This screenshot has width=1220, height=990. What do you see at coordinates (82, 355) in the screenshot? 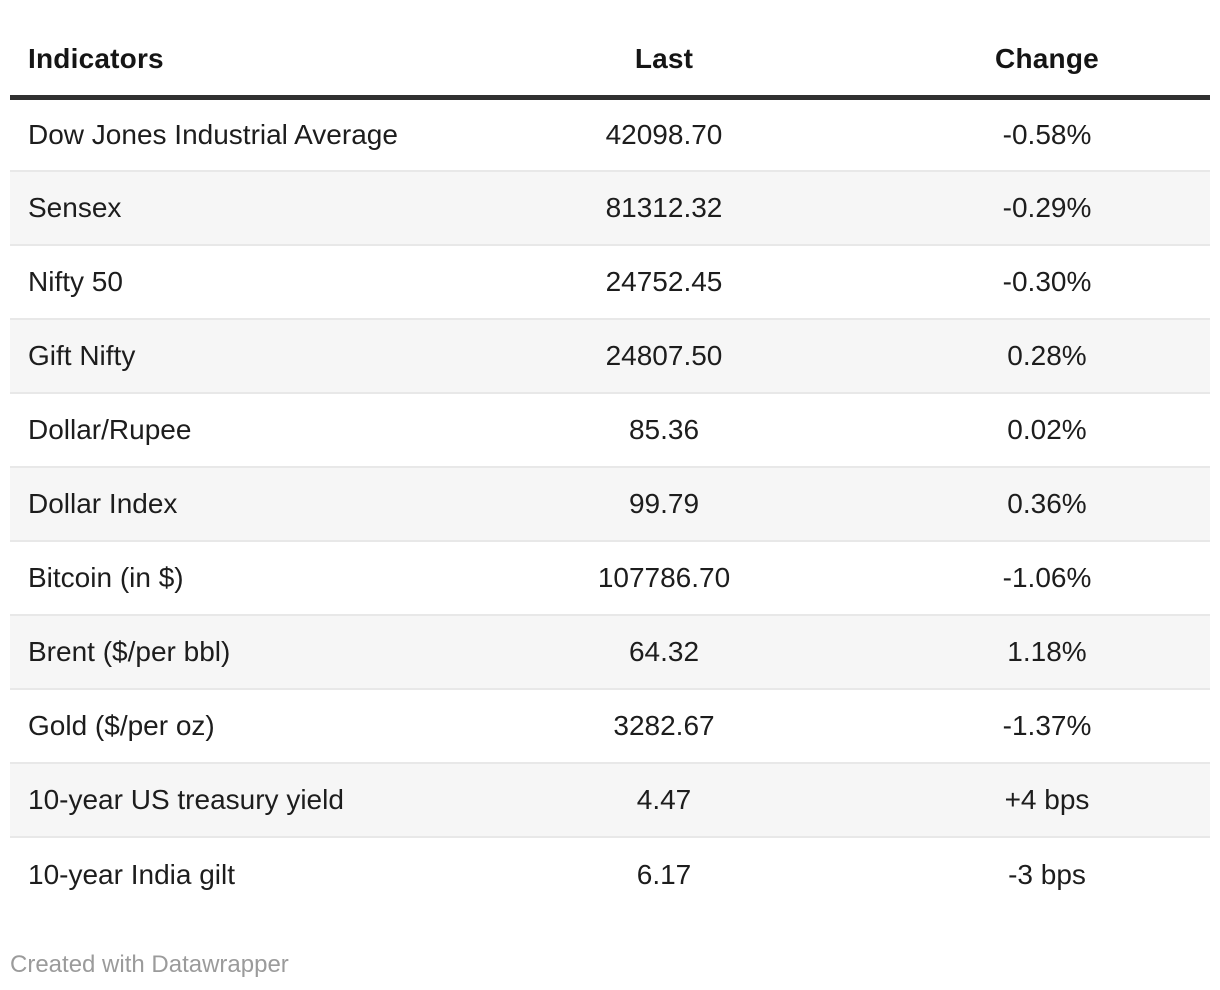
I see `cell-indicator: Gift Nifty` at bounding box center [82, 355].